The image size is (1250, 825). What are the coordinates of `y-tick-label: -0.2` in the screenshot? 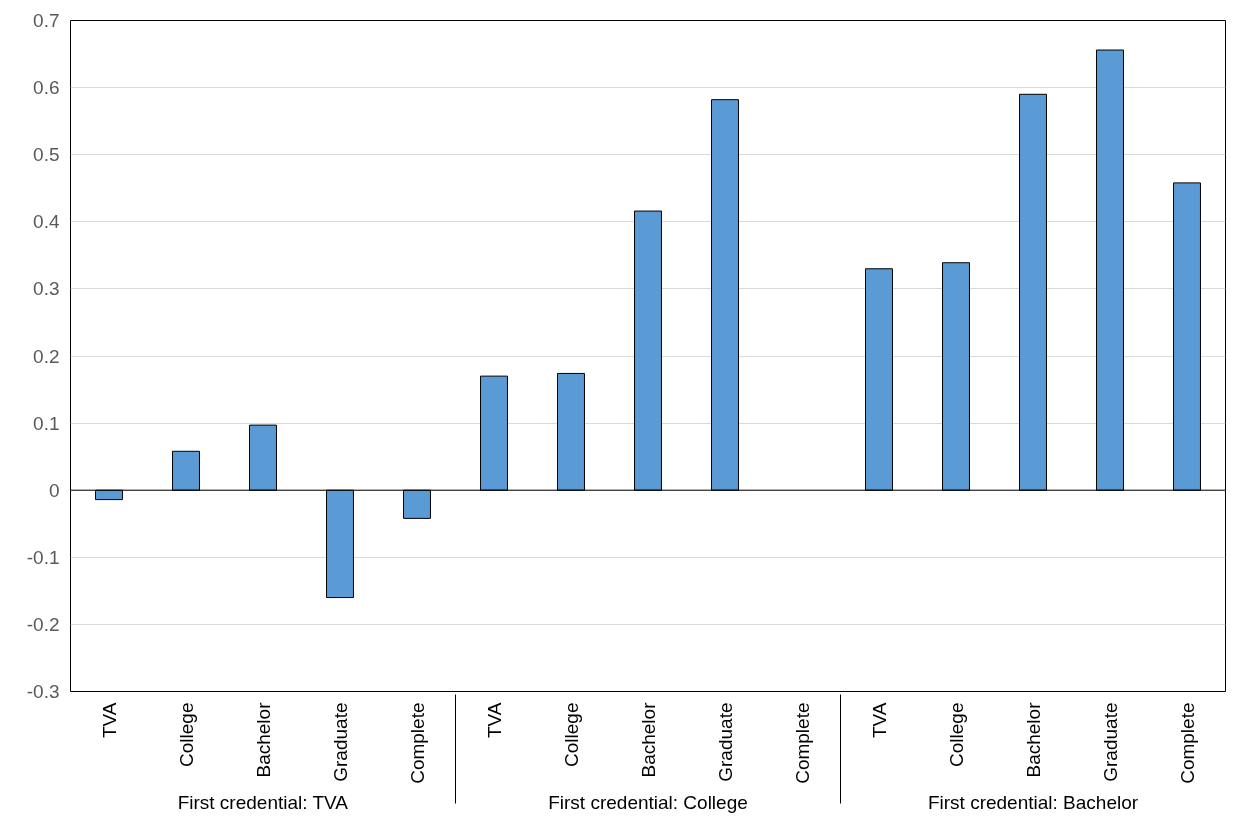 It's located at (43, 624).